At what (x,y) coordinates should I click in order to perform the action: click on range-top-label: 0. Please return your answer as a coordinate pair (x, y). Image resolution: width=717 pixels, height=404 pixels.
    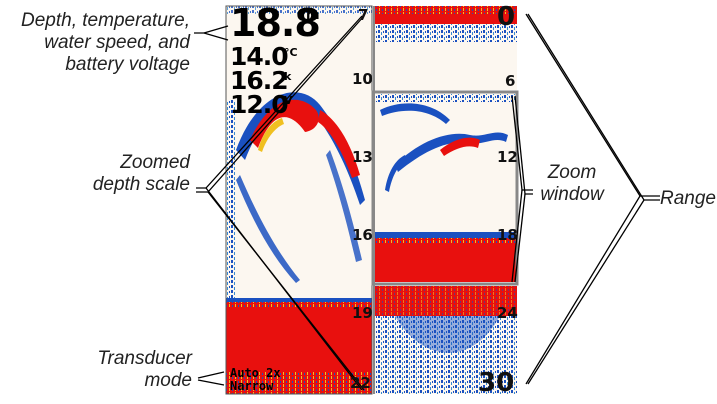
    Looking at the image, I should click on (506, 17).